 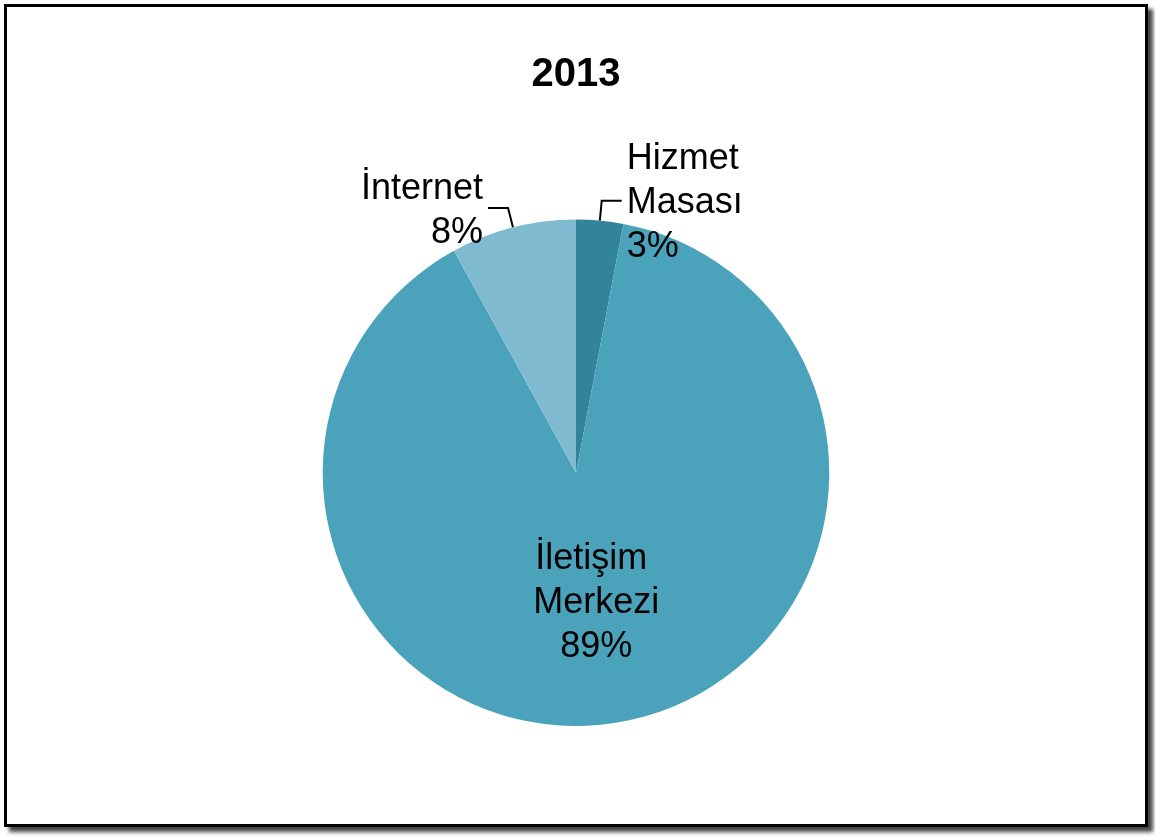 I want to click on data-label: 89%, so click(x=596, y=645).